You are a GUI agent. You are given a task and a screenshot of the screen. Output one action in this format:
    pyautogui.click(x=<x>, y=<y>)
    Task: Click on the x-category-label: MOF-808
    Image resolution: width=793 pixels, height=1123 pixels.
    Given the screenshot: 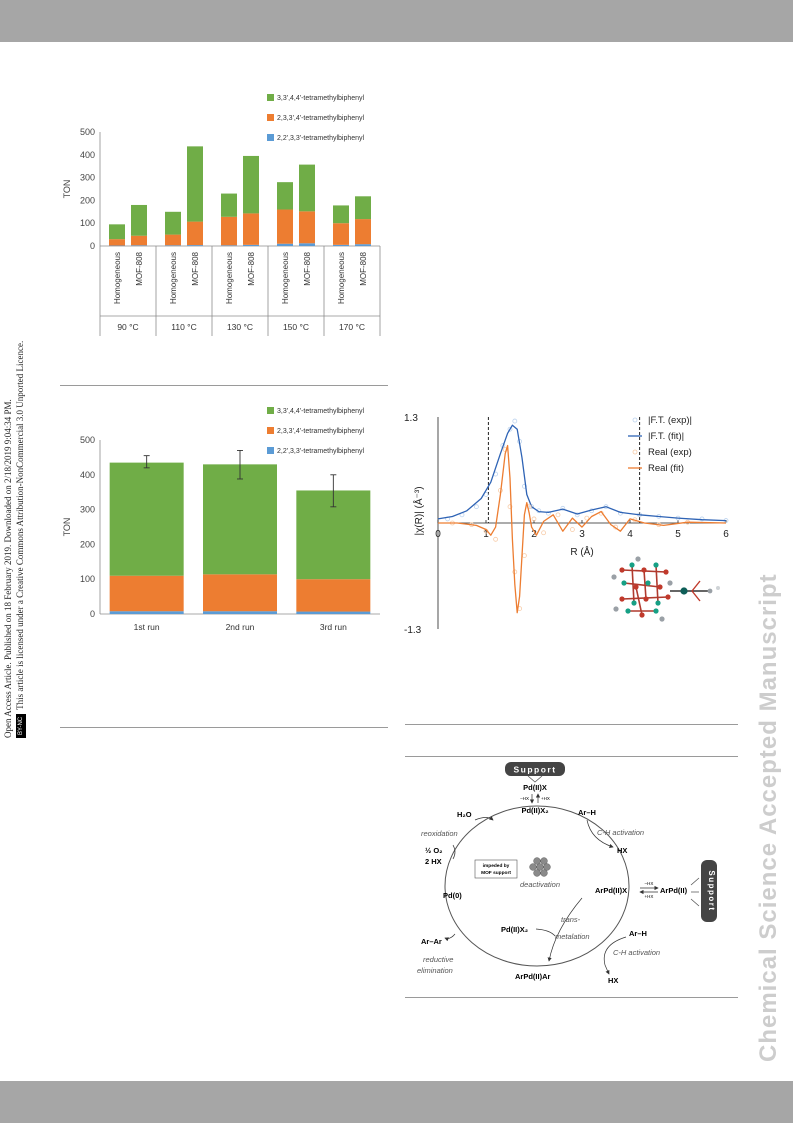 What is the action you would take?
    pyautogui.click(x=139, y=268)
    